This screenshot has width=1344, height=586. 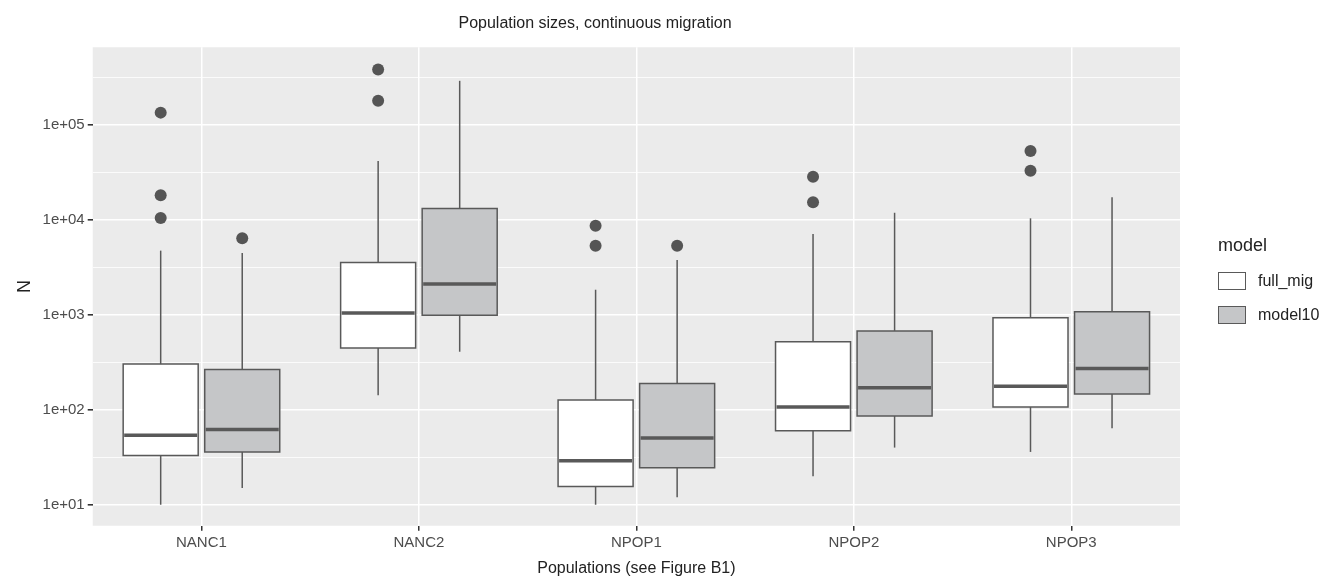 What do you see at coordinates (854, 541) in the screenshot?
I see `x-tick-label: NPOP2` at bounding box center [854, 541].